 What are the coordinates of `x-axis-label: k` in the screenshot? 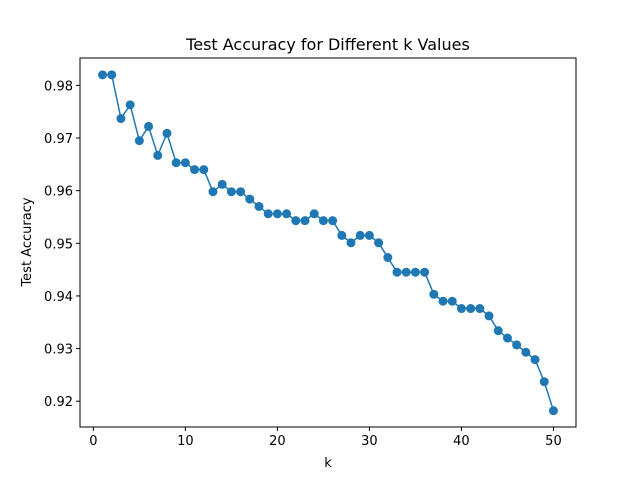 It's located at (328, 463).